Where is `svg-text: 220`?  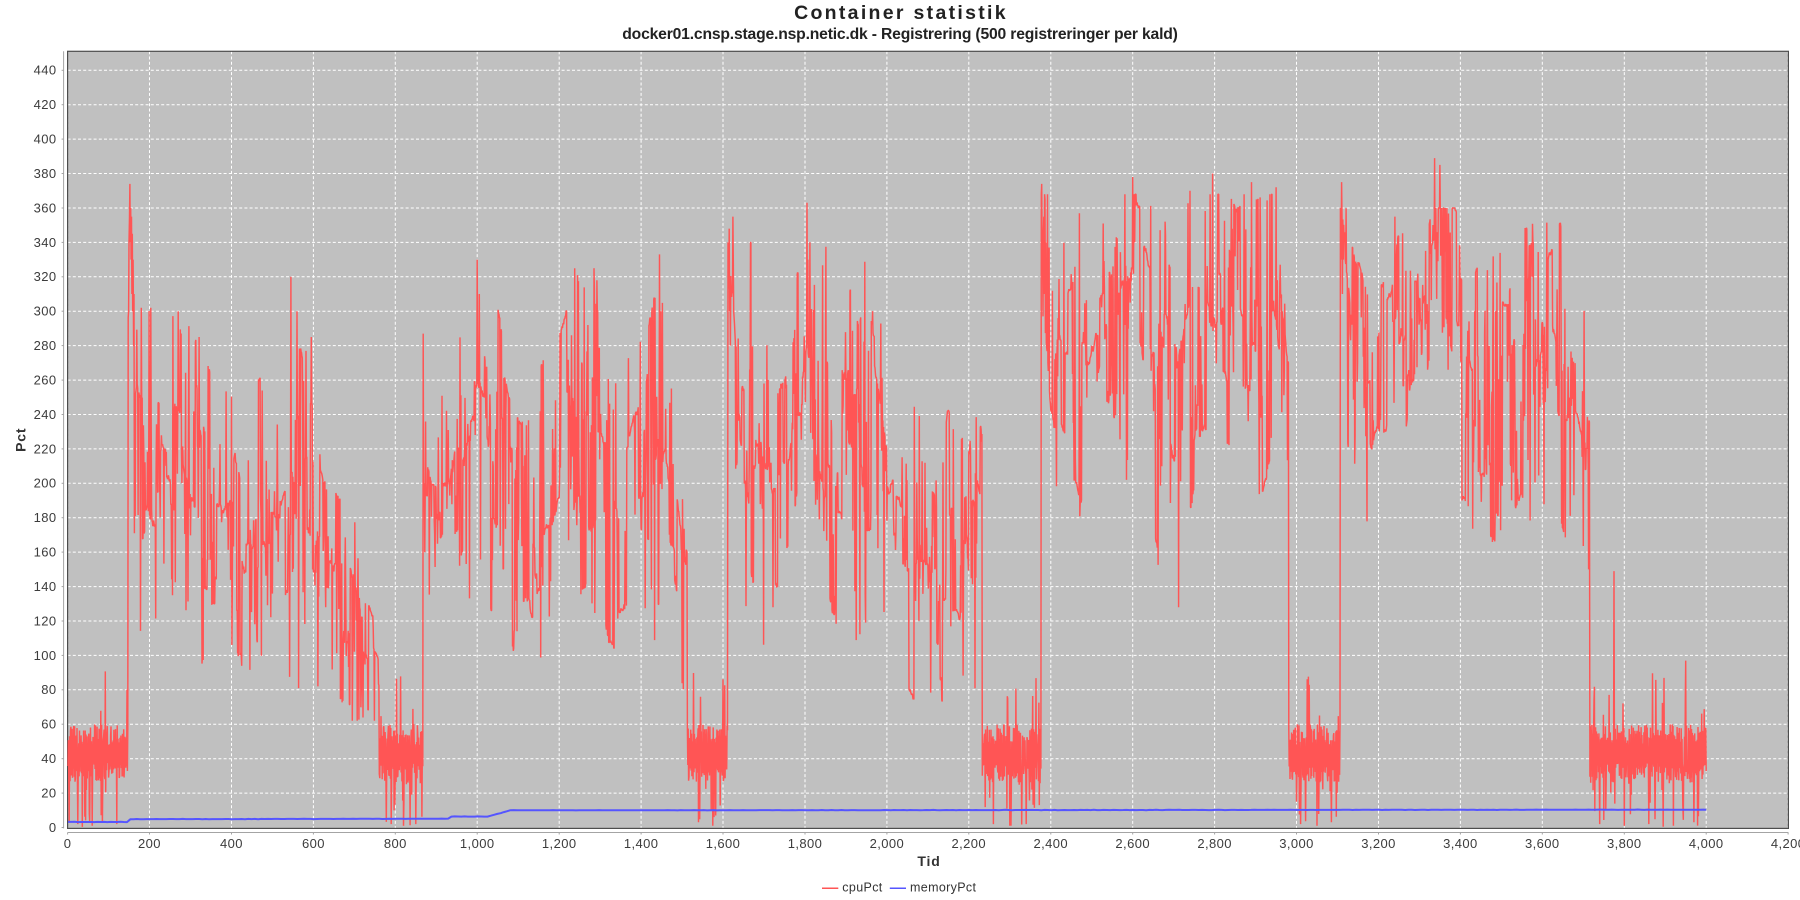 svg-text: 220 is located at coordinates (45, 448).